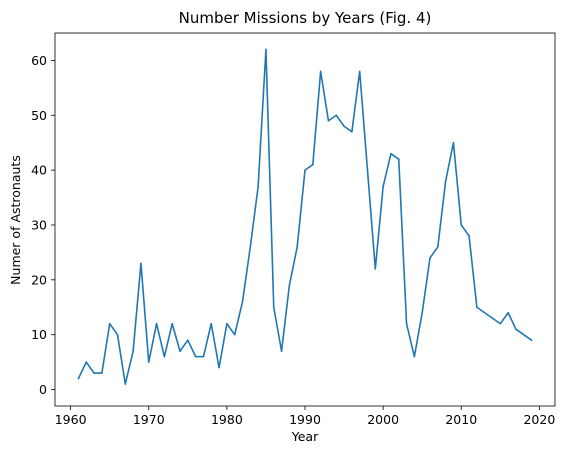 This screenshot has width=565, height=455. Describe the element at coordinates (15, 220) in the screenshot. I see `y-axis-label: Numer of Astronauts` at that location.